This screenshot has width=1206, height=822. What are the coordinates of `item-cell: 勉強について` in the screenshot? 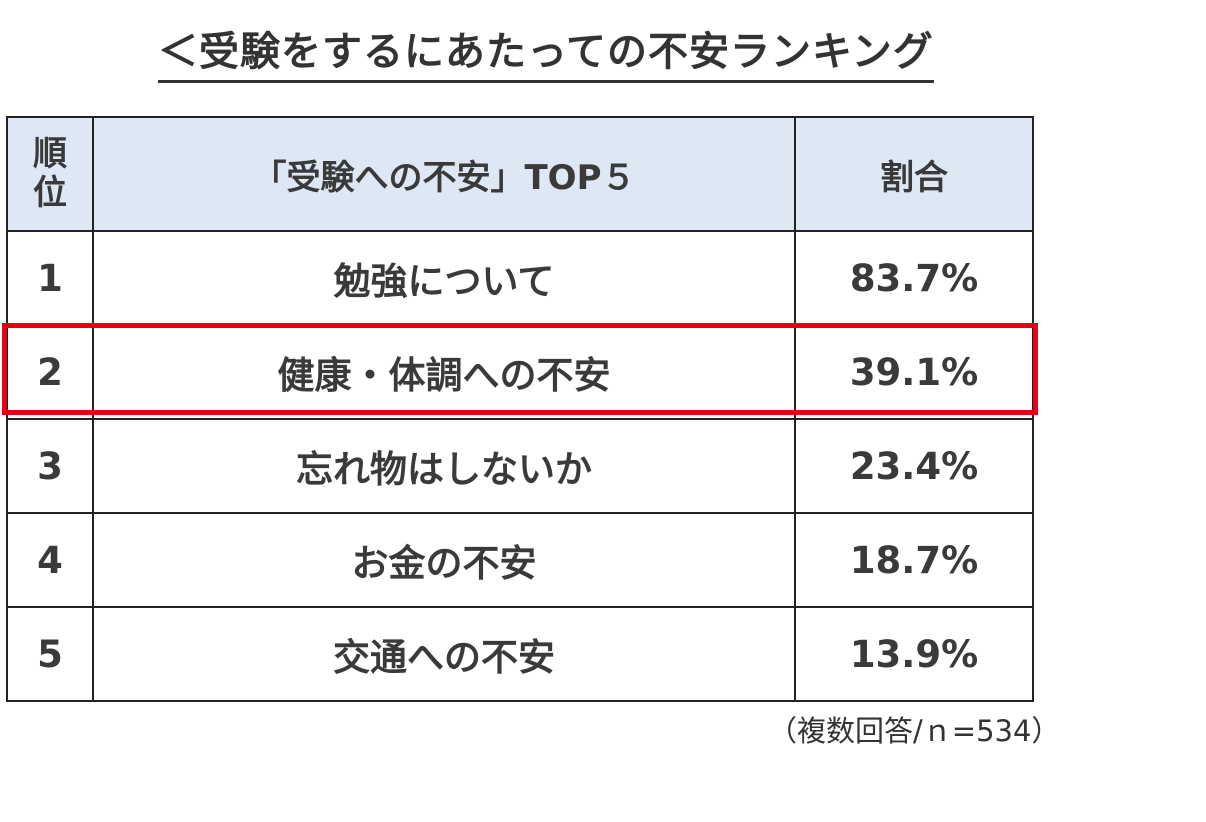 It's located at (444, 278).